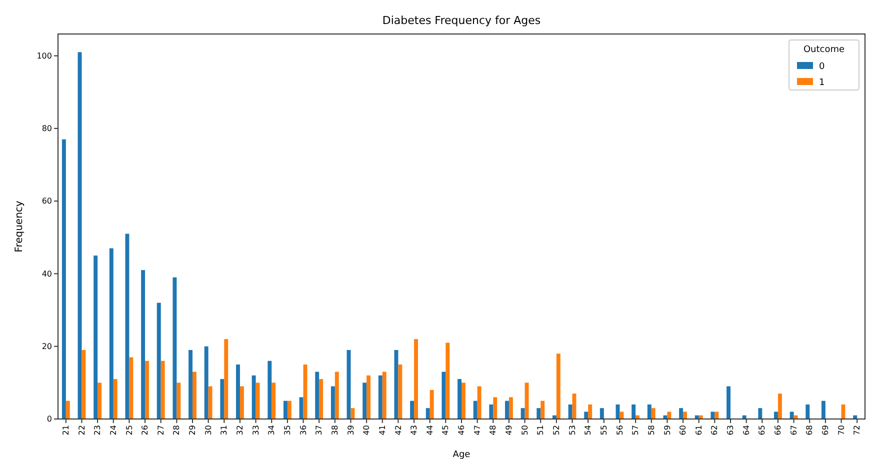 The height and width of the screenshot is (459, 881). I want to click on x-tick-label: 45, so click(445, 430).